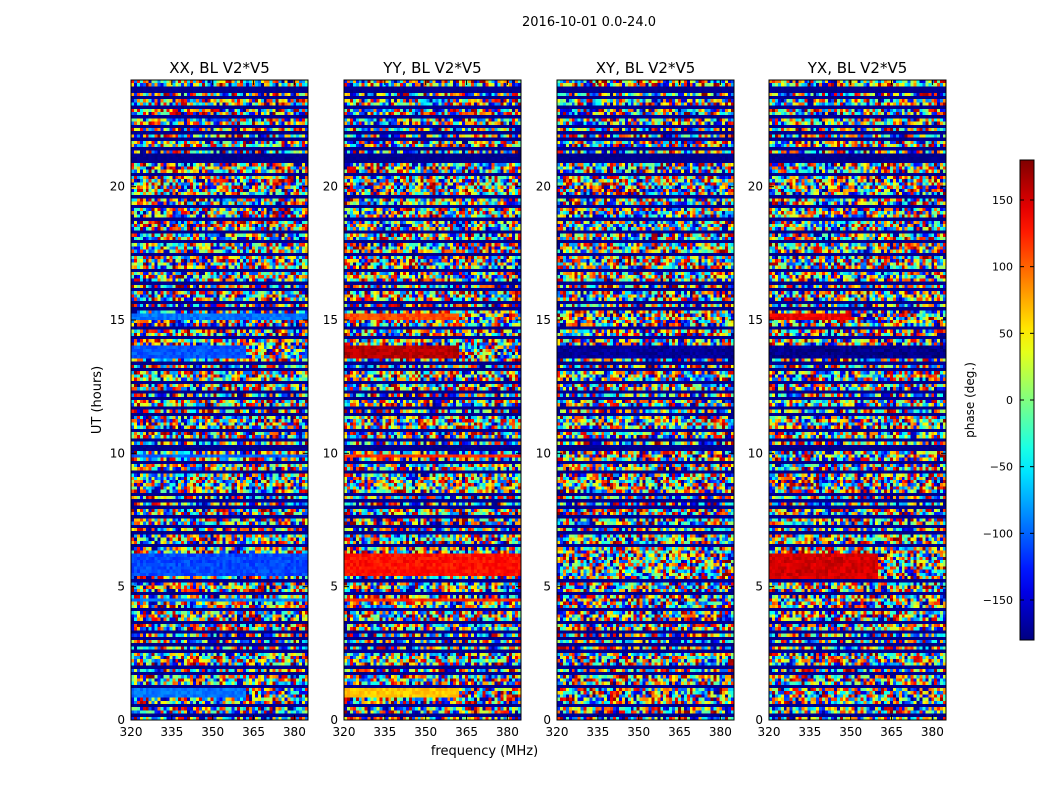 The width and height of the screenshot is (1050, 800). Describe the element at coordinates (431, 68) in the screenshot. I see `panel-title: YY, BL V2*V5` at that location.